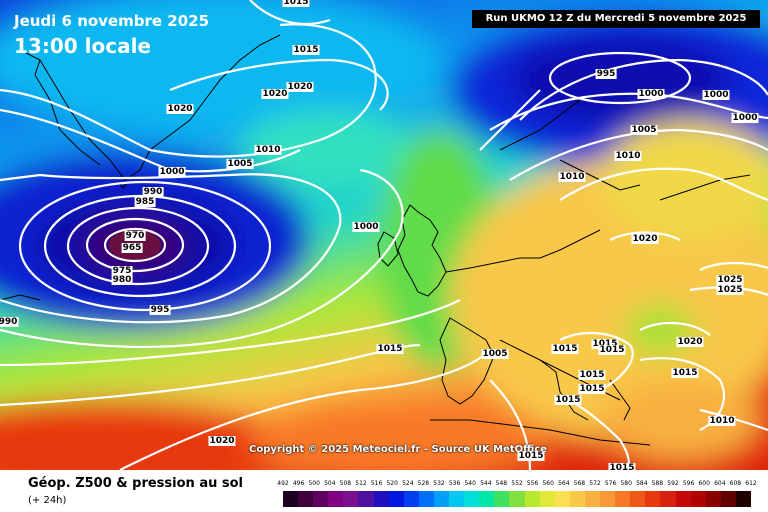  Describe the element at coordinates (314, 483) in the screenshot. I see `legend-tick-label: 500` at that location.